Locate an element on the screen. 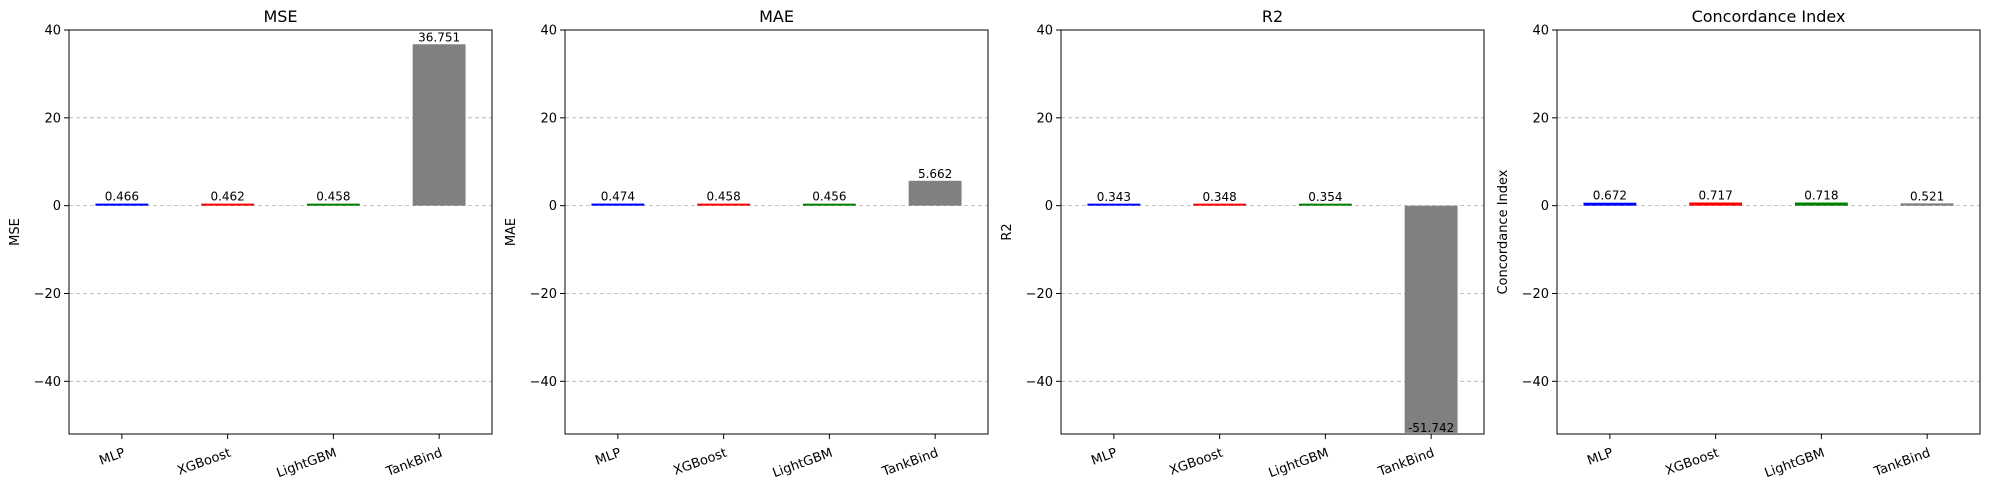 Image resolution: width=1990 pixels, height=490 pixels. chart-title: Concordance Index is located at coordinates (1769, 16).